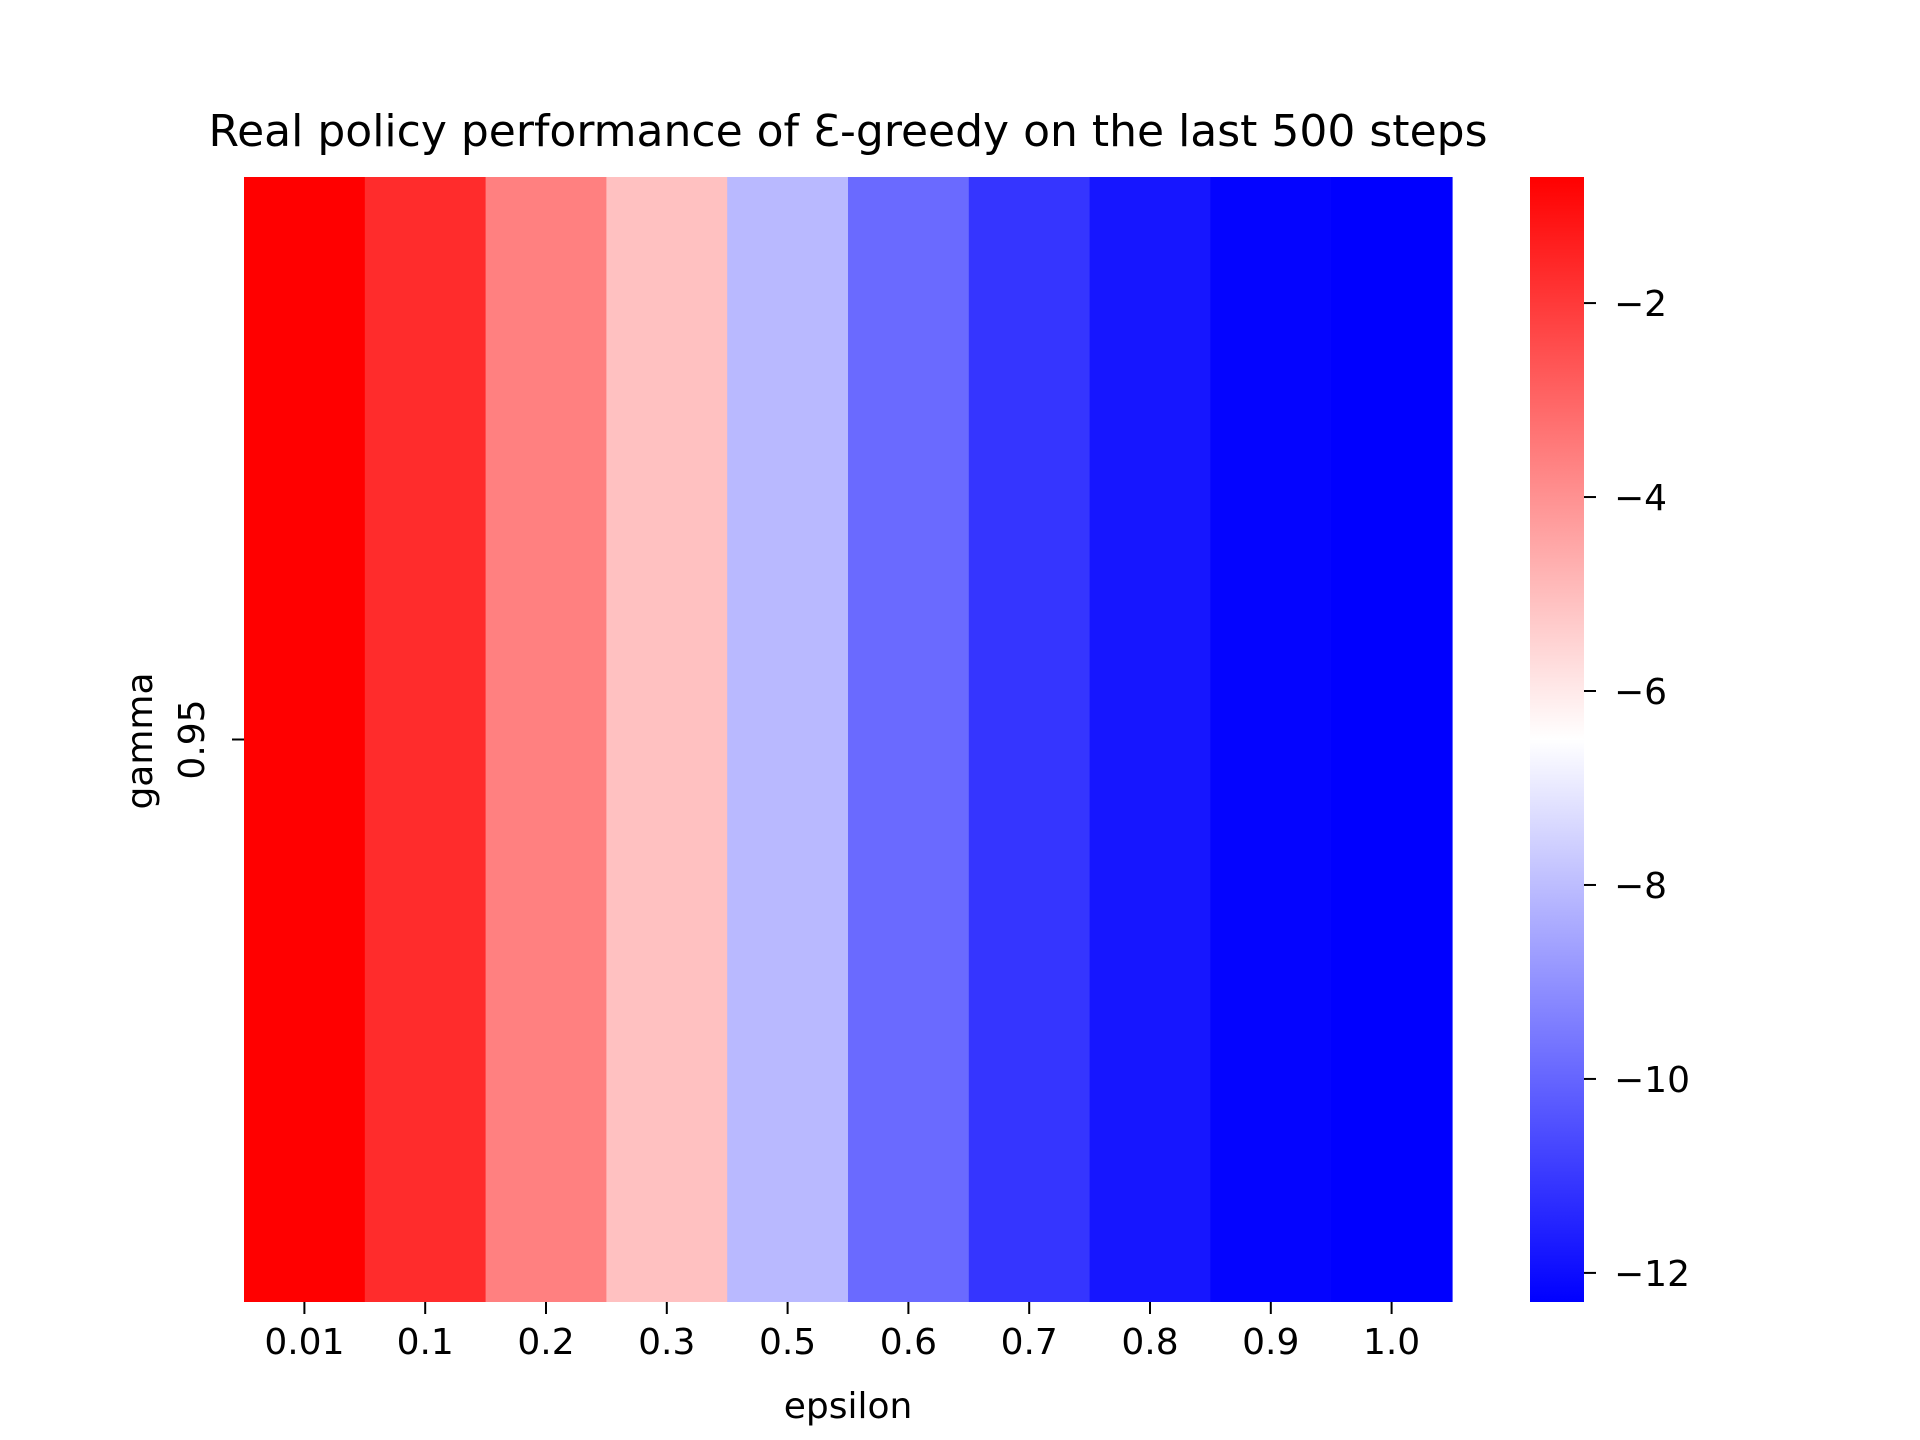 The width and height of the screenshot is (1920, 1440). Describe the element at coordinates (545, 1342) in the screenshot. I see `x-tick-label: 0.2` at that location.